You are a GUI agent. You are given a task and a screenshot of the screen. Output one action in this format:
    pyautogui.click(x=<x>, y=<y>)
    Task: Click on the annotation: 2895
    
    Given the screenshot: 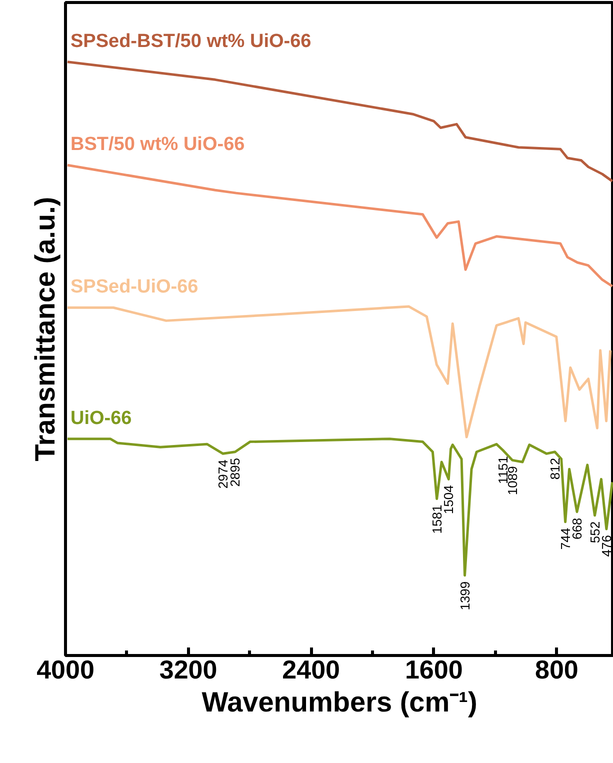 What is the action you would take?
    pyautogui.click(x=235, y=472)
    